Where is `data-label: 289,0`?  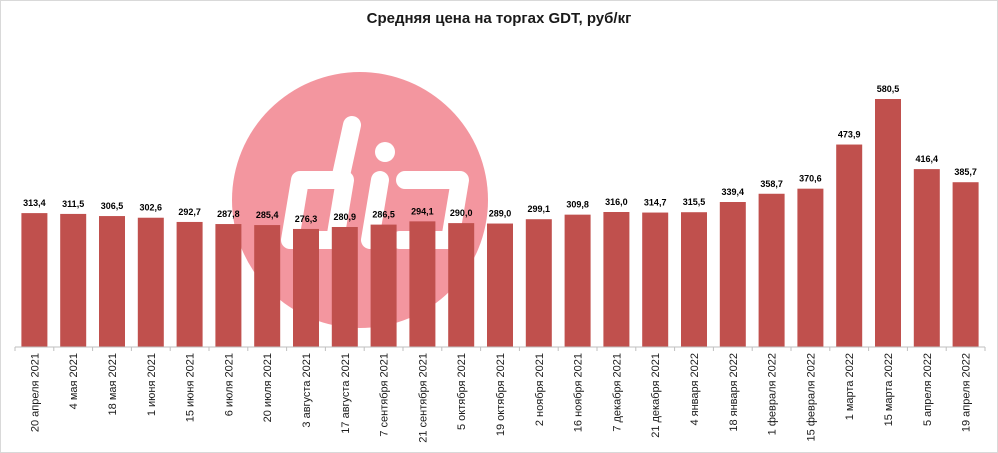
data-label: 289,0 is located at coordinates (500, 214).